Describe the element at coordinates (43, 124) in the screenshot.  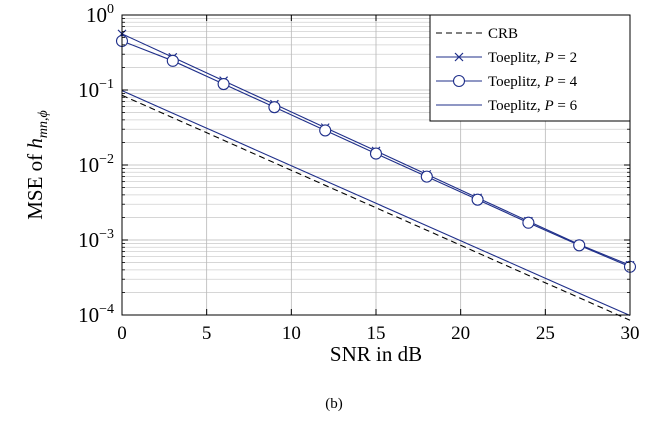
I see `y-axis-label-subscript: mn,ϕ` at that location.